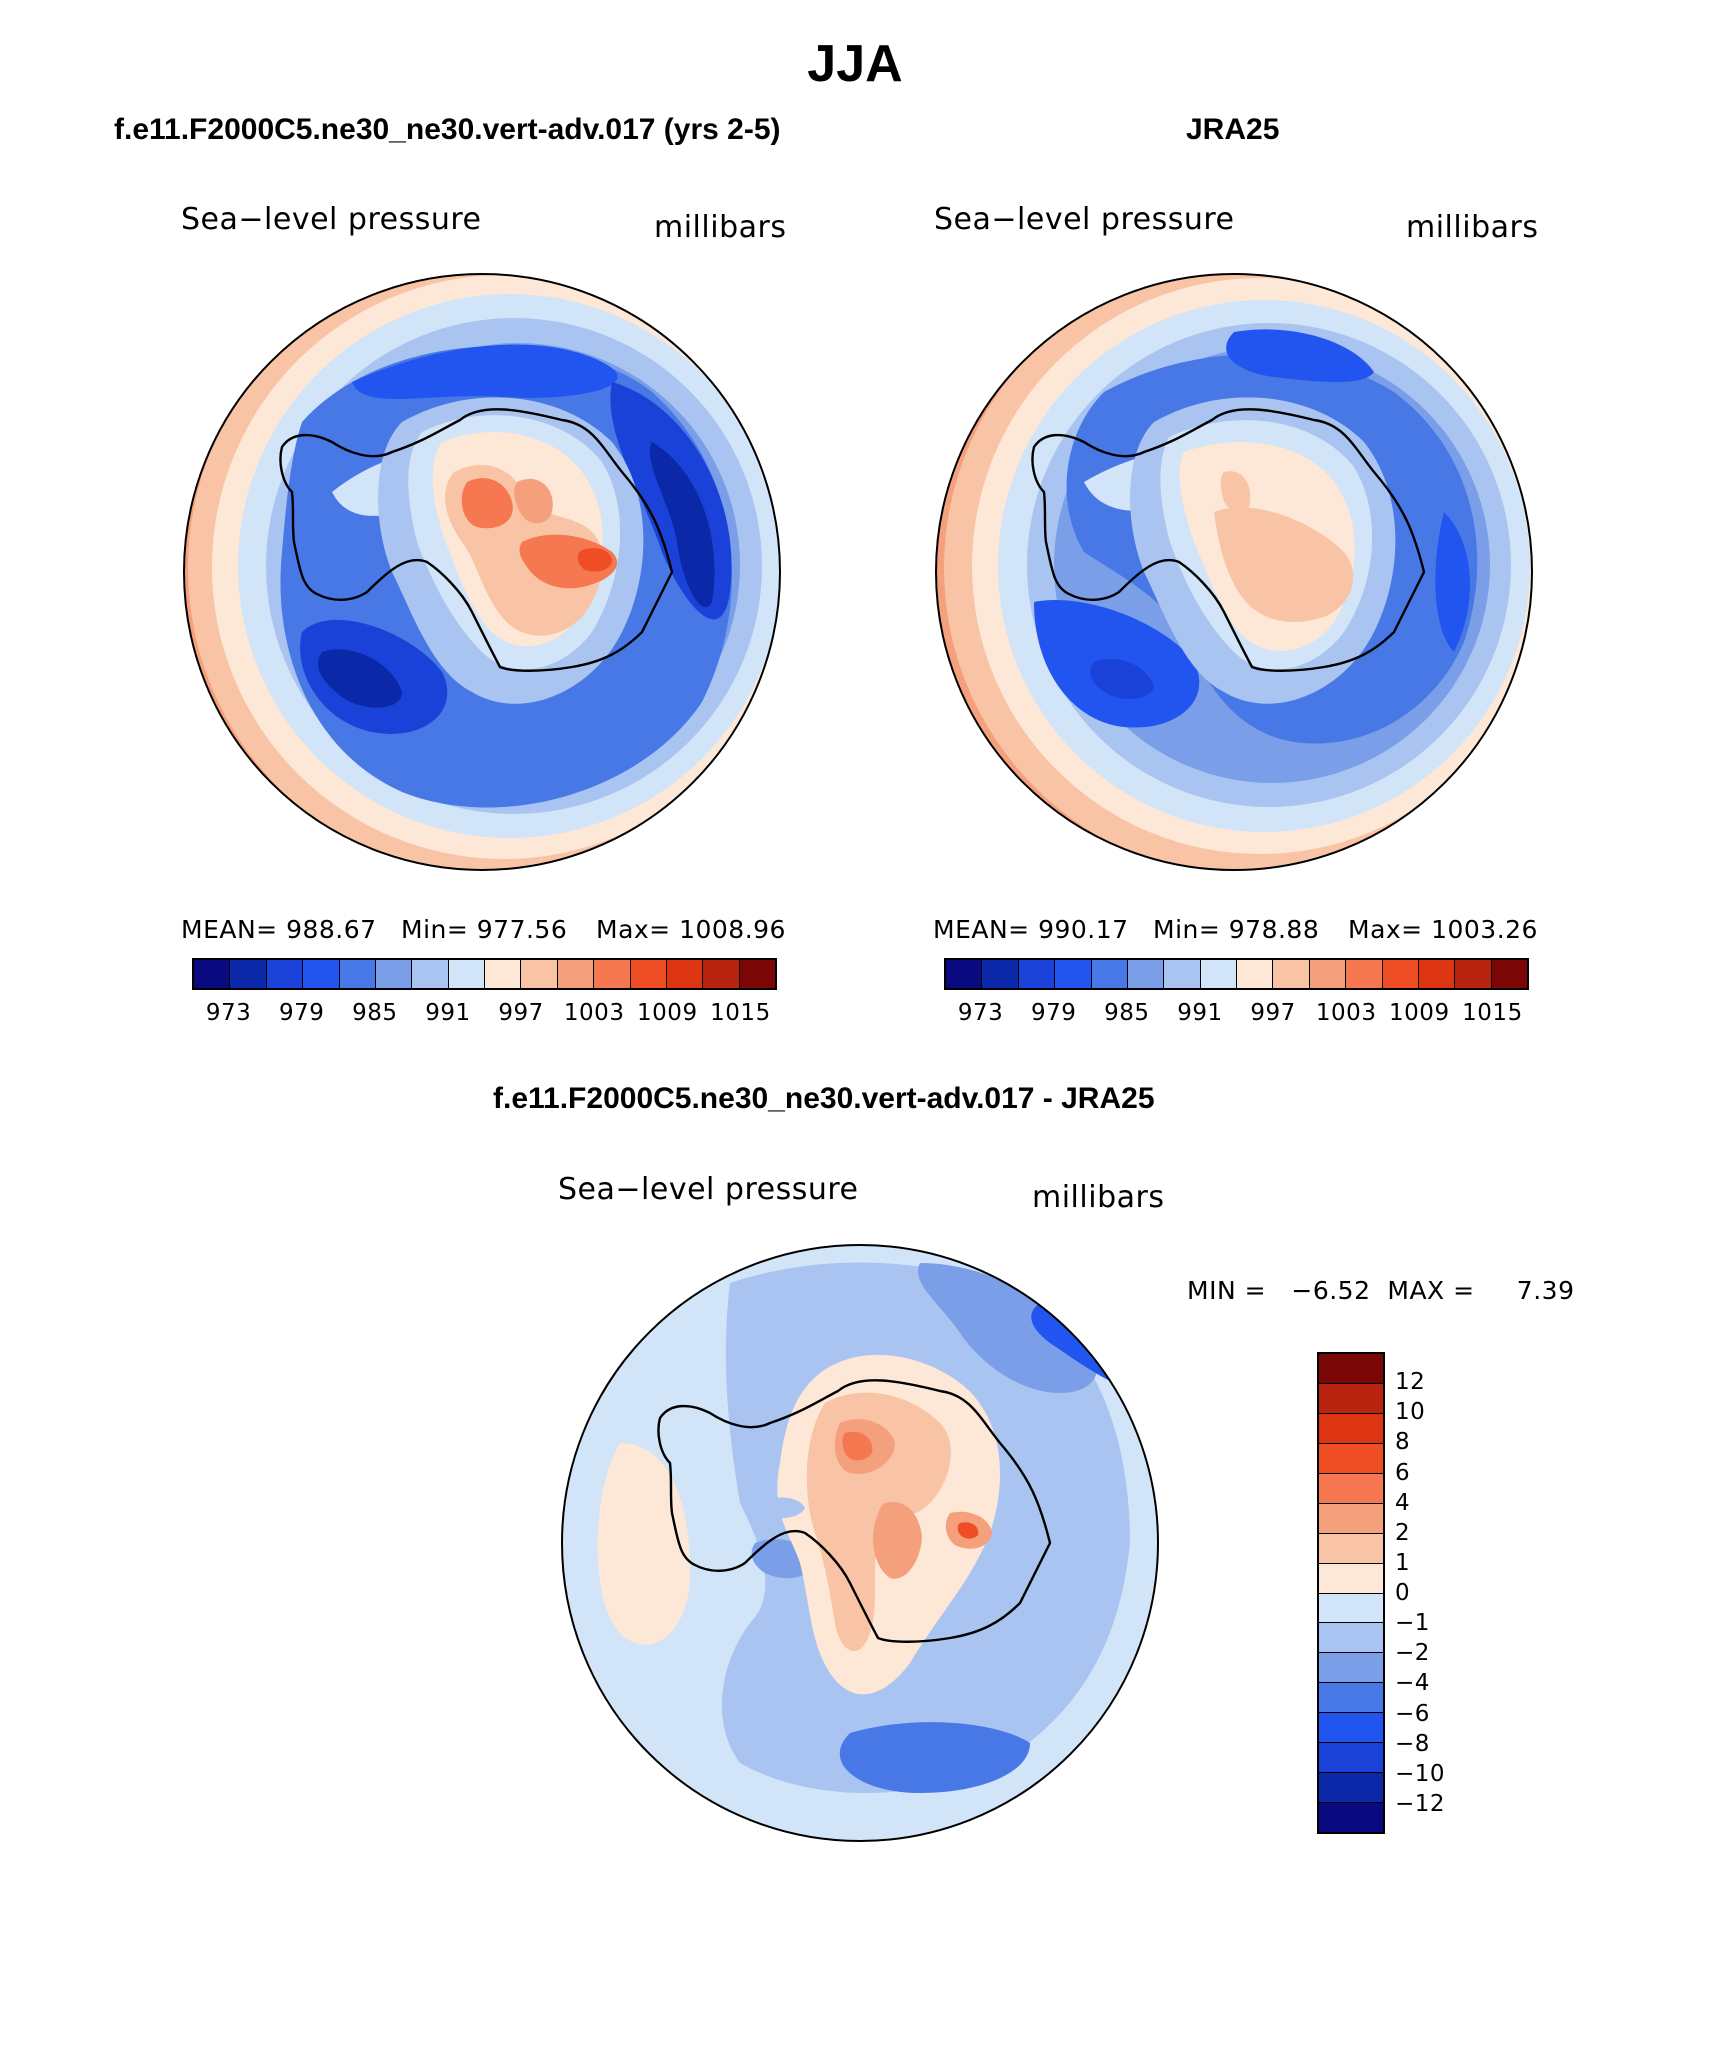  I want to click on diff-colorbar-label: −10, so click(1420, 1773).